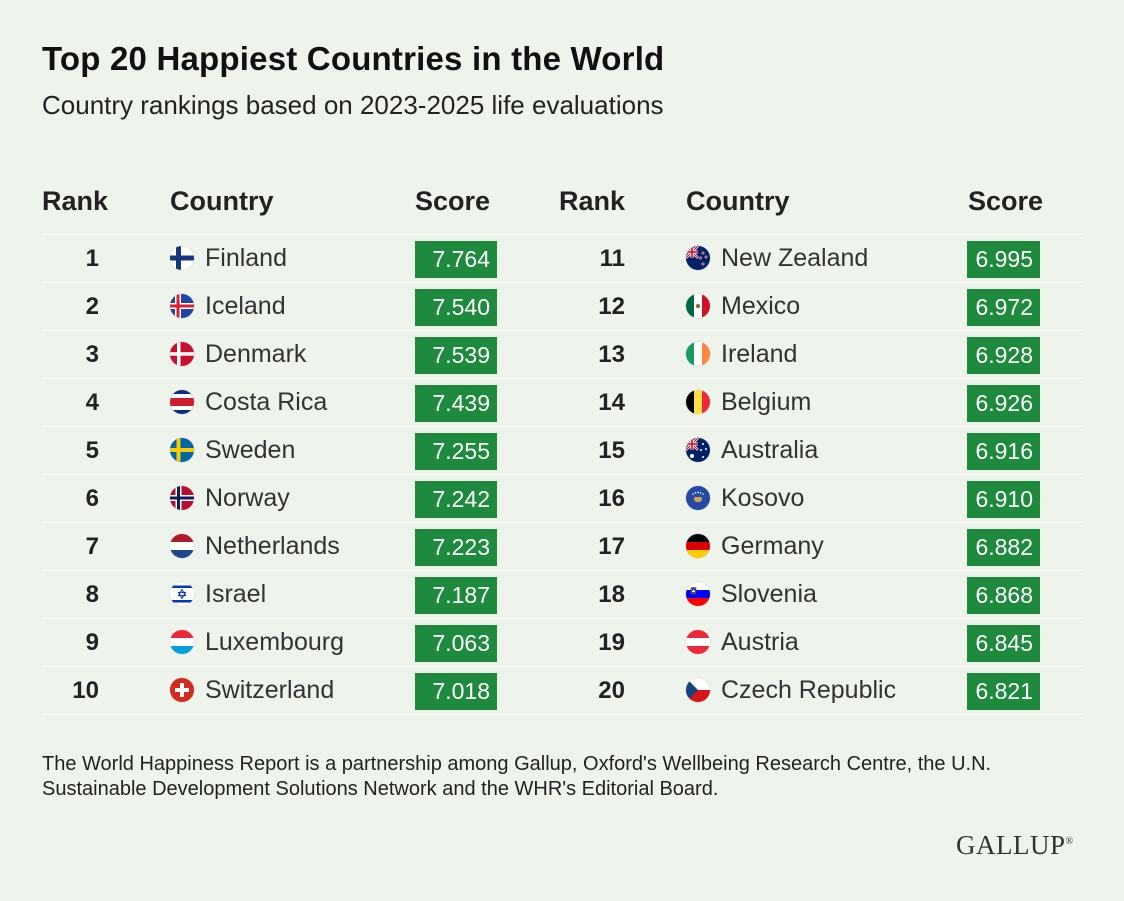 The image size is (1124, 901). What do you see at coordinates (821, 451) in the screenshot?
I see `table-row: 15 Australia 6.916` at bounding box center [821, 451].